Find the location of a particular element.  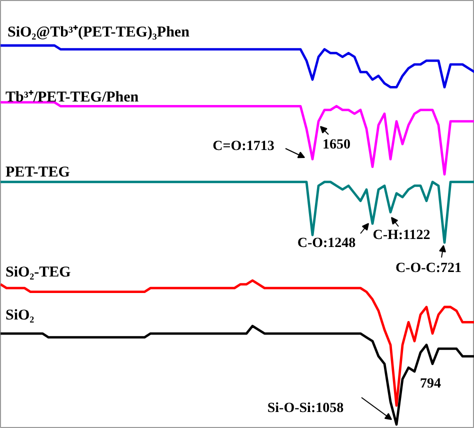

annotation: Si-O-Si:1058 is located at coordinates (305, 408).